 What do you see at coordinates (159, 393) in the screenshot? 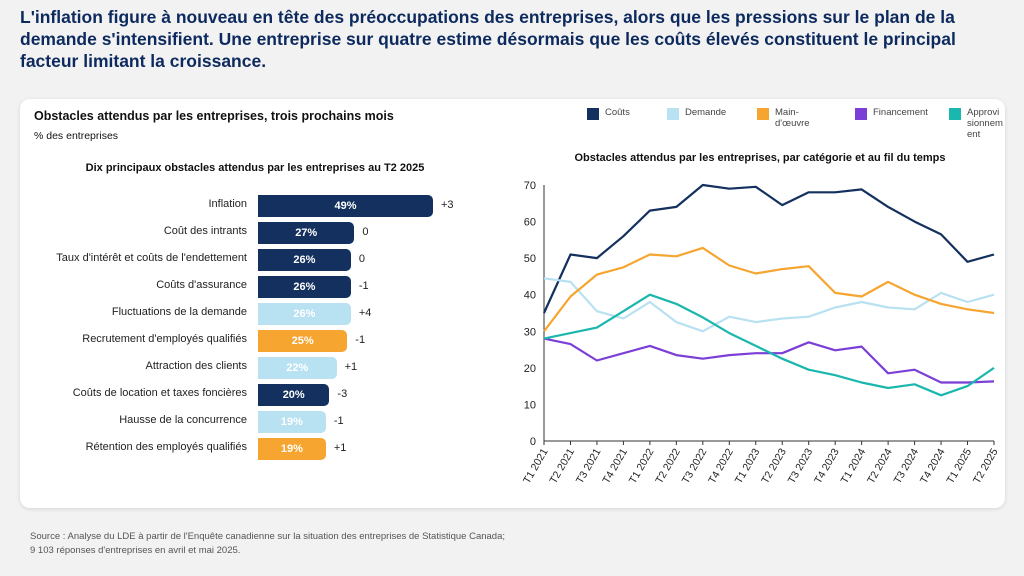
I see `bar-category-label: Coûts de location et taxes foncières` at bounding box center [159, 393].